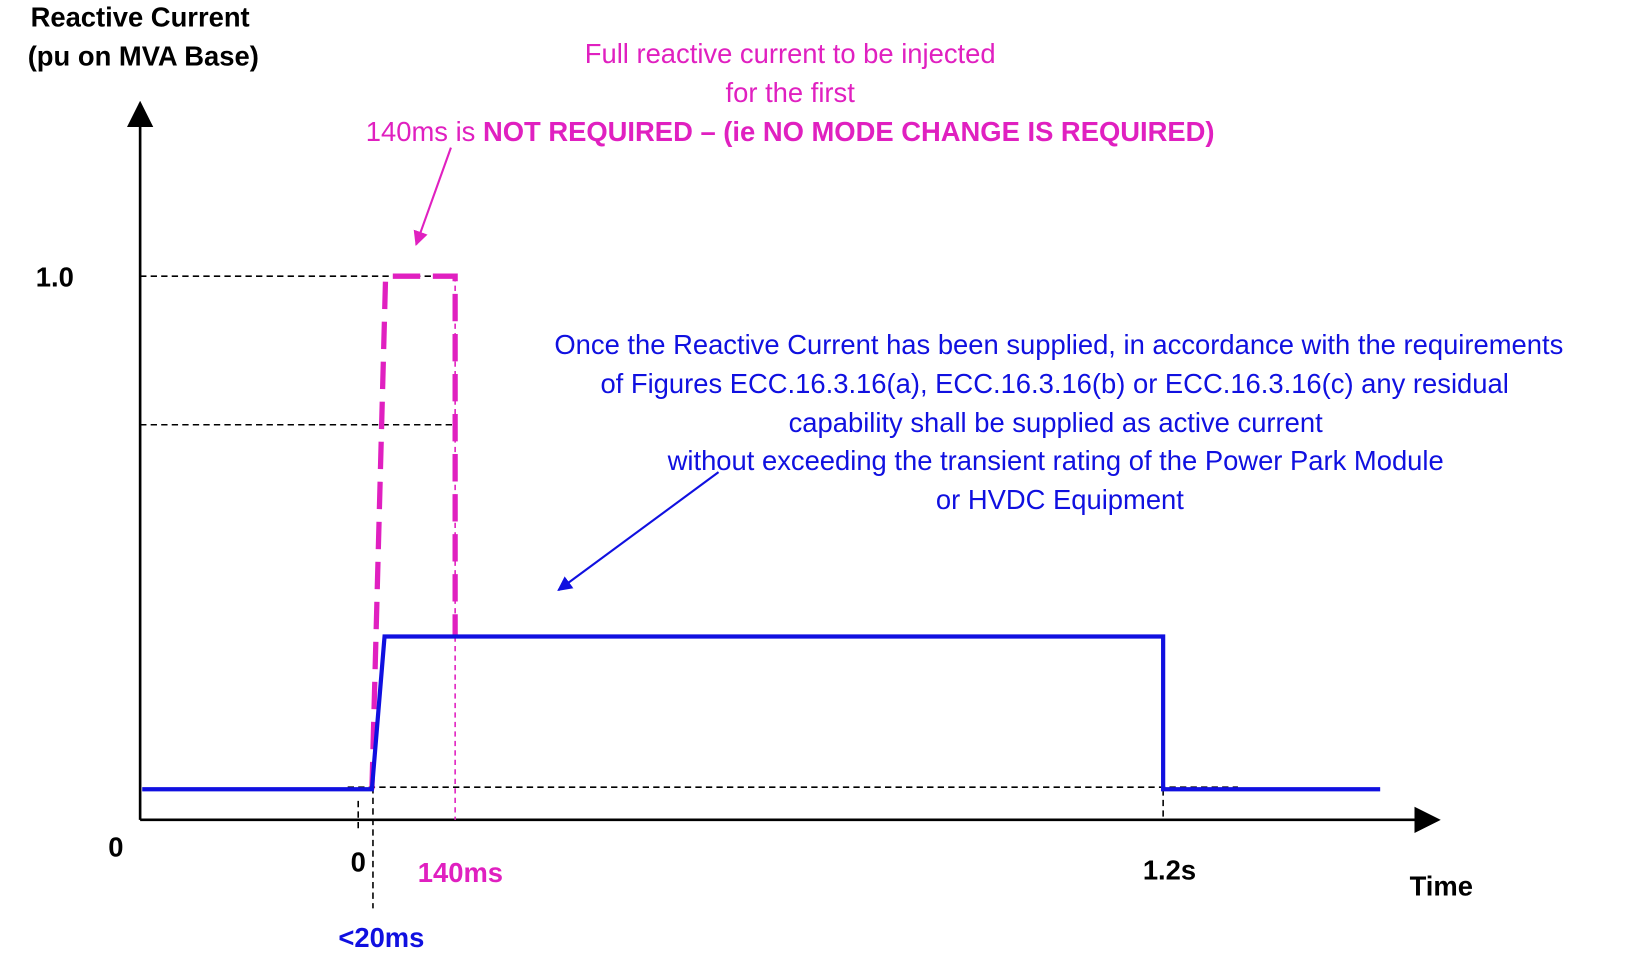  What do you see at coordinates (638, 531) in the screenshot?
I see `blue-arrow` at bounding box center [638, 531].